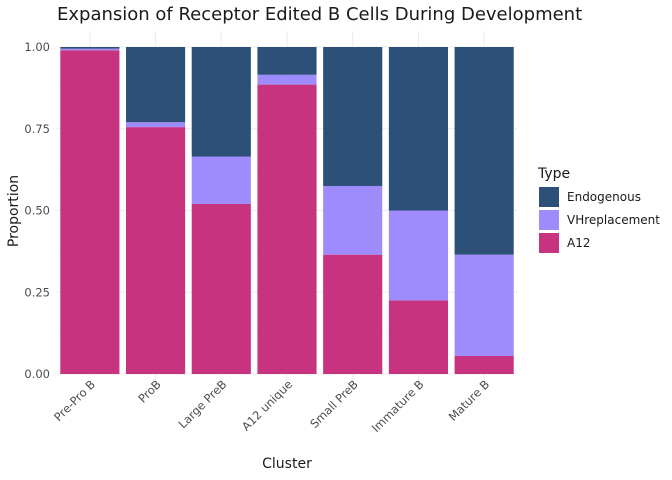 The width and height of the screenshot is (672, 480). Describe the element at coordinates (37, 374) in the screenshot. I see `y-tick-label: 0.00` at that location.